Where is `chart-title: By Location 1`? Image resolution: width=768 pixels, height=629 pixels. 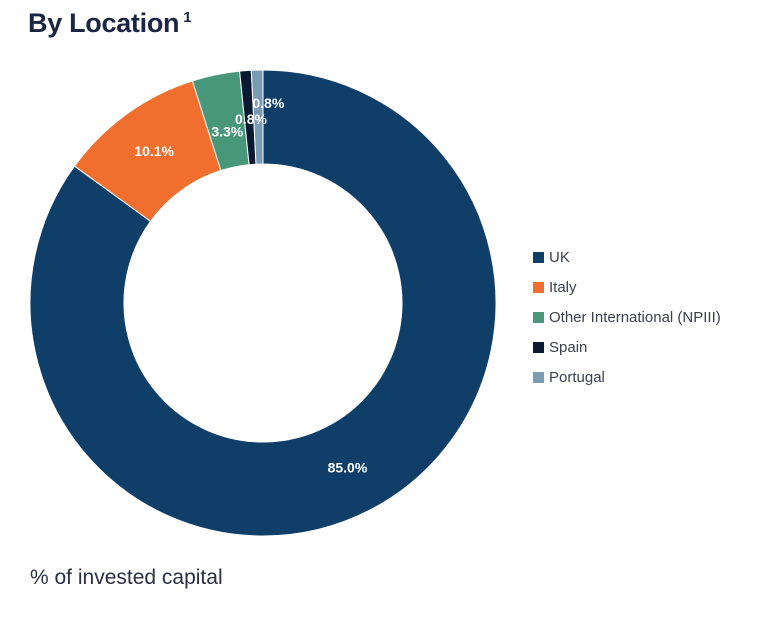
chart-title: By Location 1 is located at coordinates (110, 23).